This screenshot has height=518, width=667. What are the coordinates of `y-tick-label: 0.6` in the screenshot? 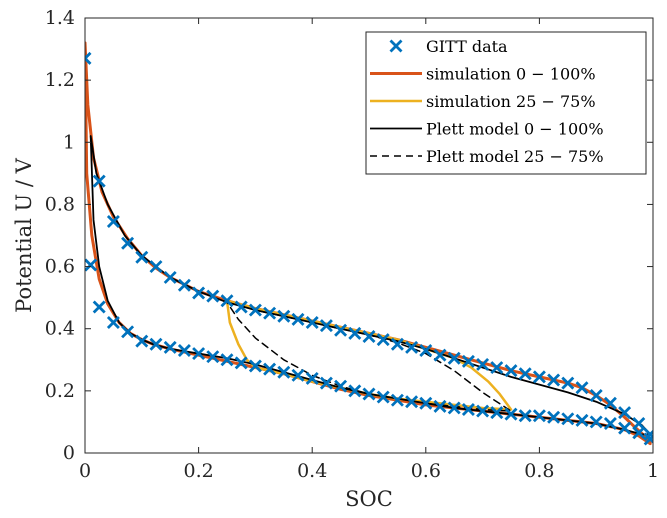 It's located at (60, 267).